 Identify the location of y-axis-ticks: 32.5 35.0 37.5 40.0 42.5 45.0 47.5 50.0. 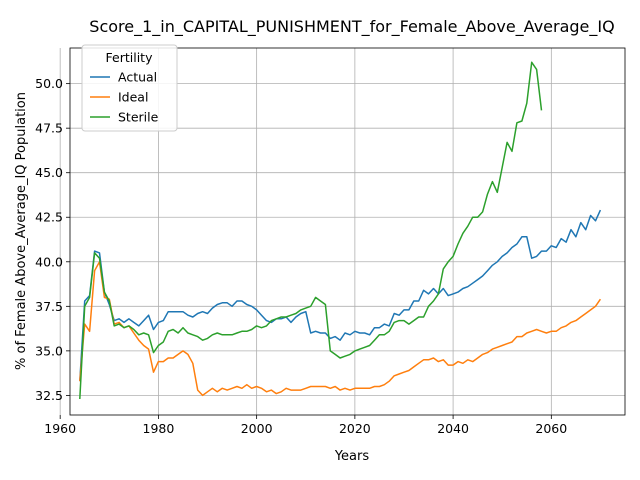
(52, 239).